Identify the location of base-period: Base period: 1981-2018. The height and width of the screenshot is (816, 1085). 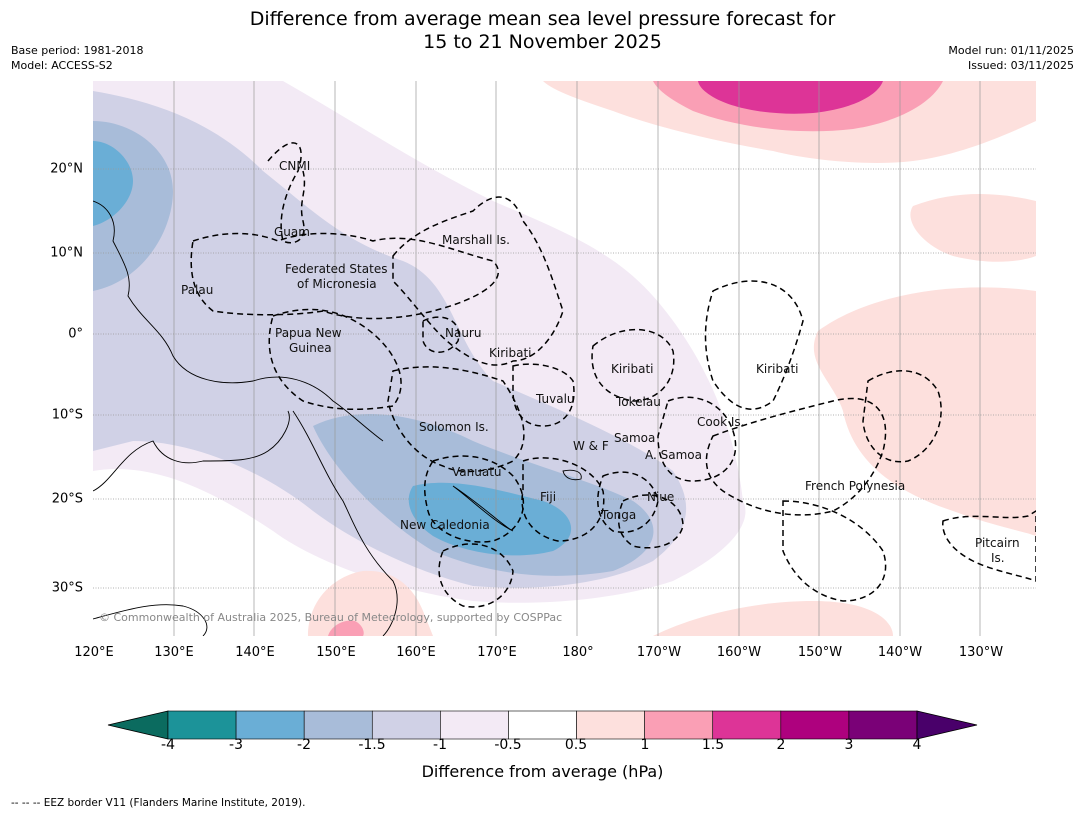
(77, 50).